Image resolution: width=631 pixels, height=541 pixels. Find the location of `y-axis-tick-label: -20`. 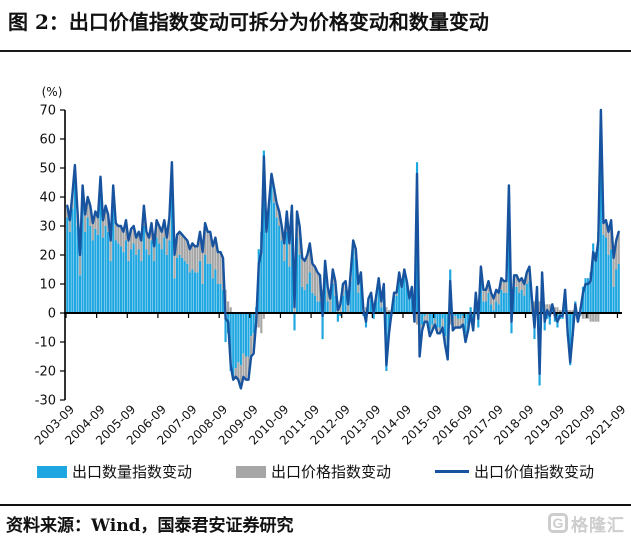

y-axis-tick-label: -20 is located at coordinates (45, 372).